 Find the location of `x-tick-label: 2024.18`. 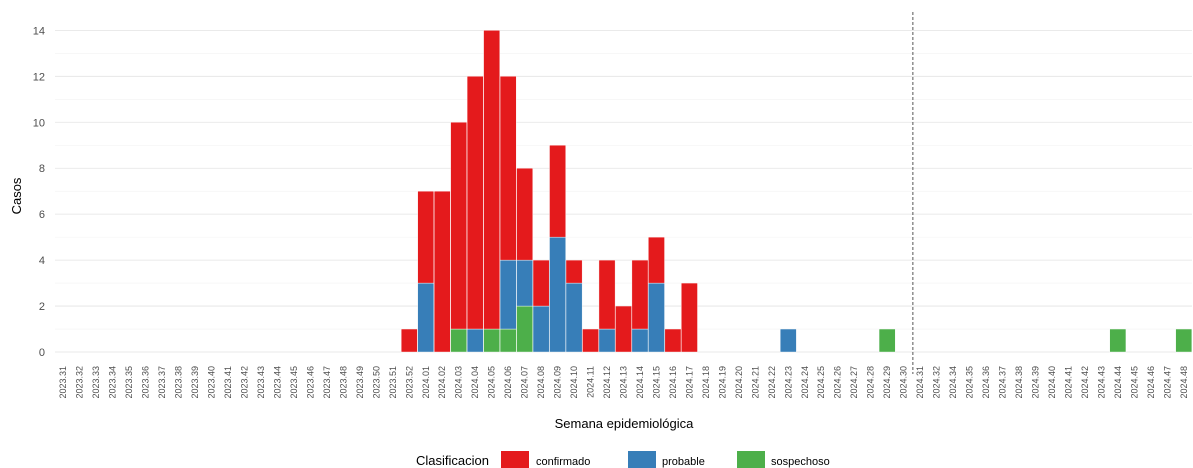

x-tick-label: 2024.18 is located at coordinates (706, 382).